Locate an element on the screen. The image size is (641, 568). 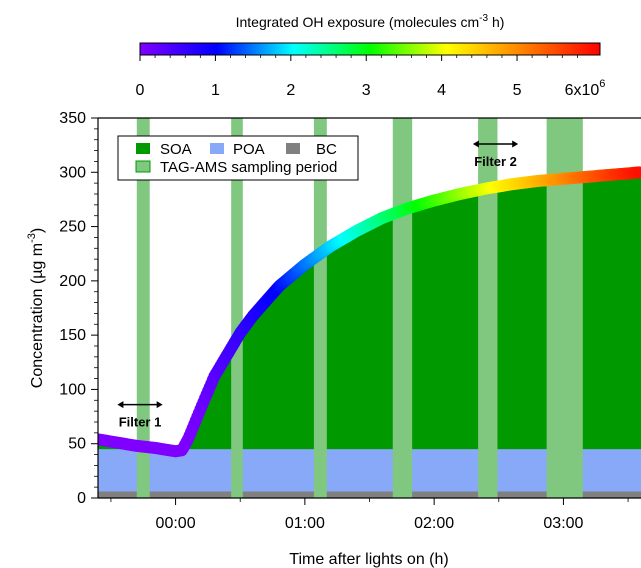
filter-label: Filter 1 is located at coordinates (140, 422).